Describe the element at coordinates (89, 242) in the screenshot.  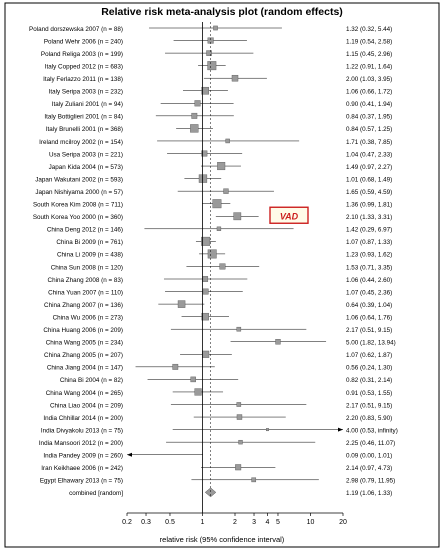
I see `study-label: China Bi 2009 (n = 761)` at that location.